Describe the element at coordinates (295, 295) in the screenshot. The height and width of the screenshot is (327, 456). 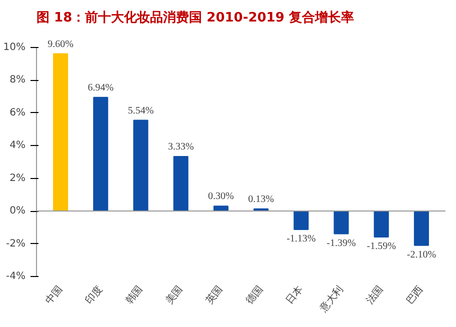
I see `x-tick-label: 日本` at that location.